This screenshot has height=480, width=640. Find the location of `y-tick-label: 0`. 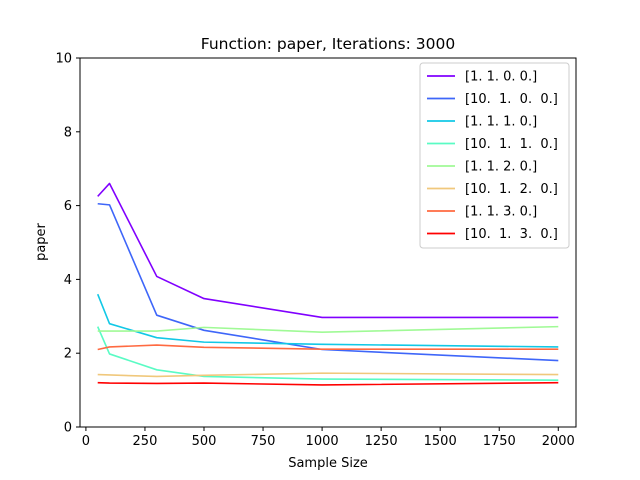

y-tick-label: 0 is located at coordinates (68, 428).